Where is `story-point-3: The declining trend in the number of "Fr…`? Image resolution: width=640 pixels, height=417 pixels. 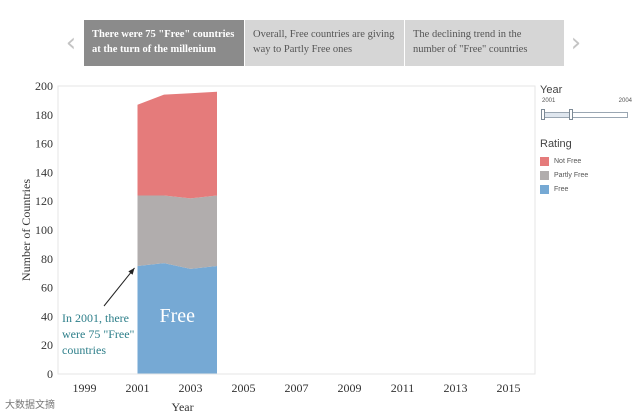
story-point-3: The declining trend in the number of "Fr… is located at coordinates (484, 43).